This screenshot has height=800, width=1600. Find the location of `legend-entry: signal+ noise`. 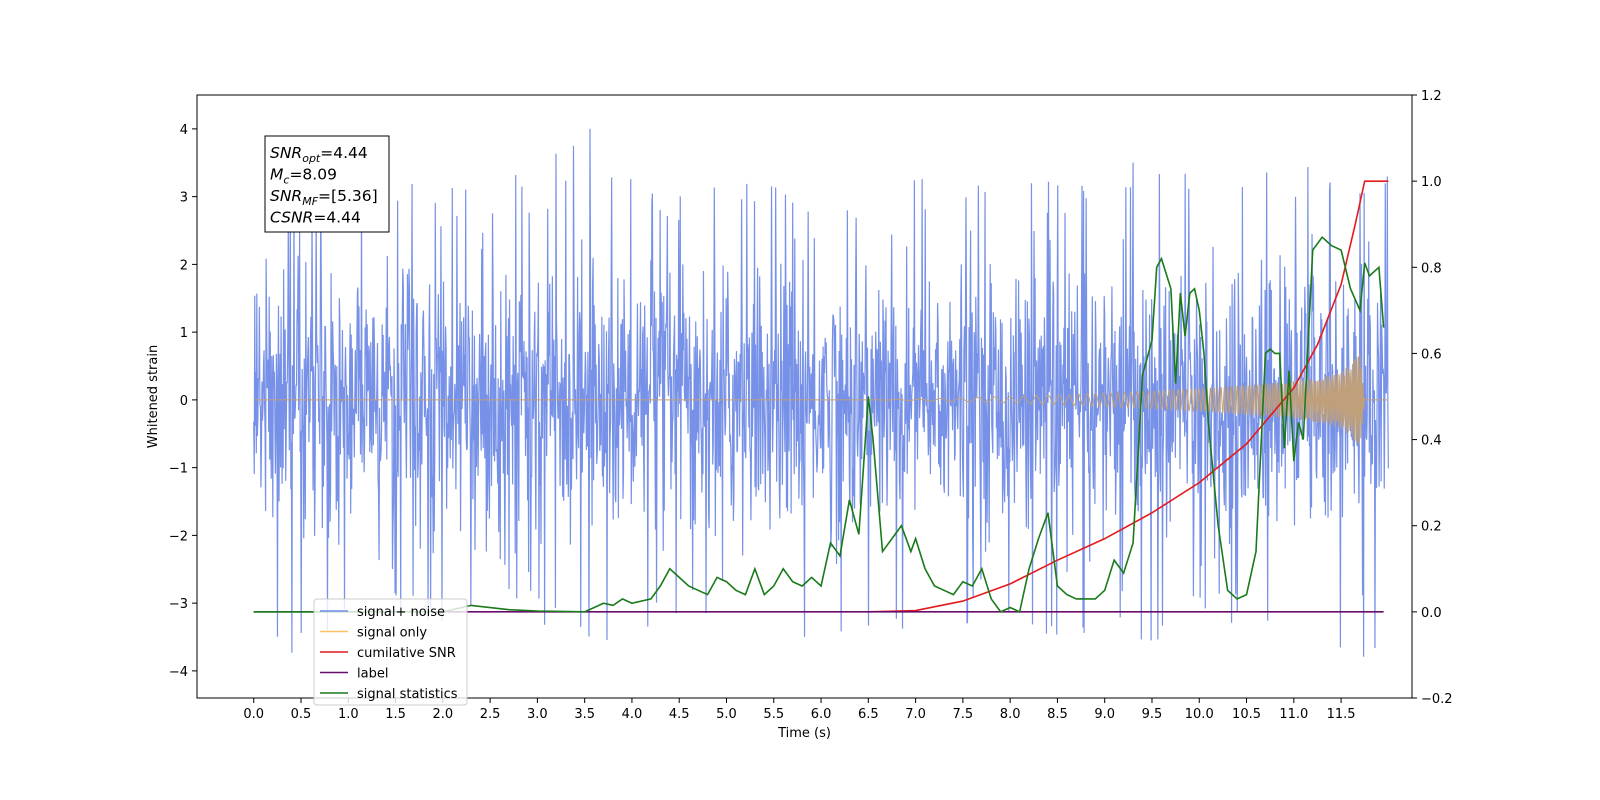

legend-entry: signal+ noise is located at coordinates (382, 612).